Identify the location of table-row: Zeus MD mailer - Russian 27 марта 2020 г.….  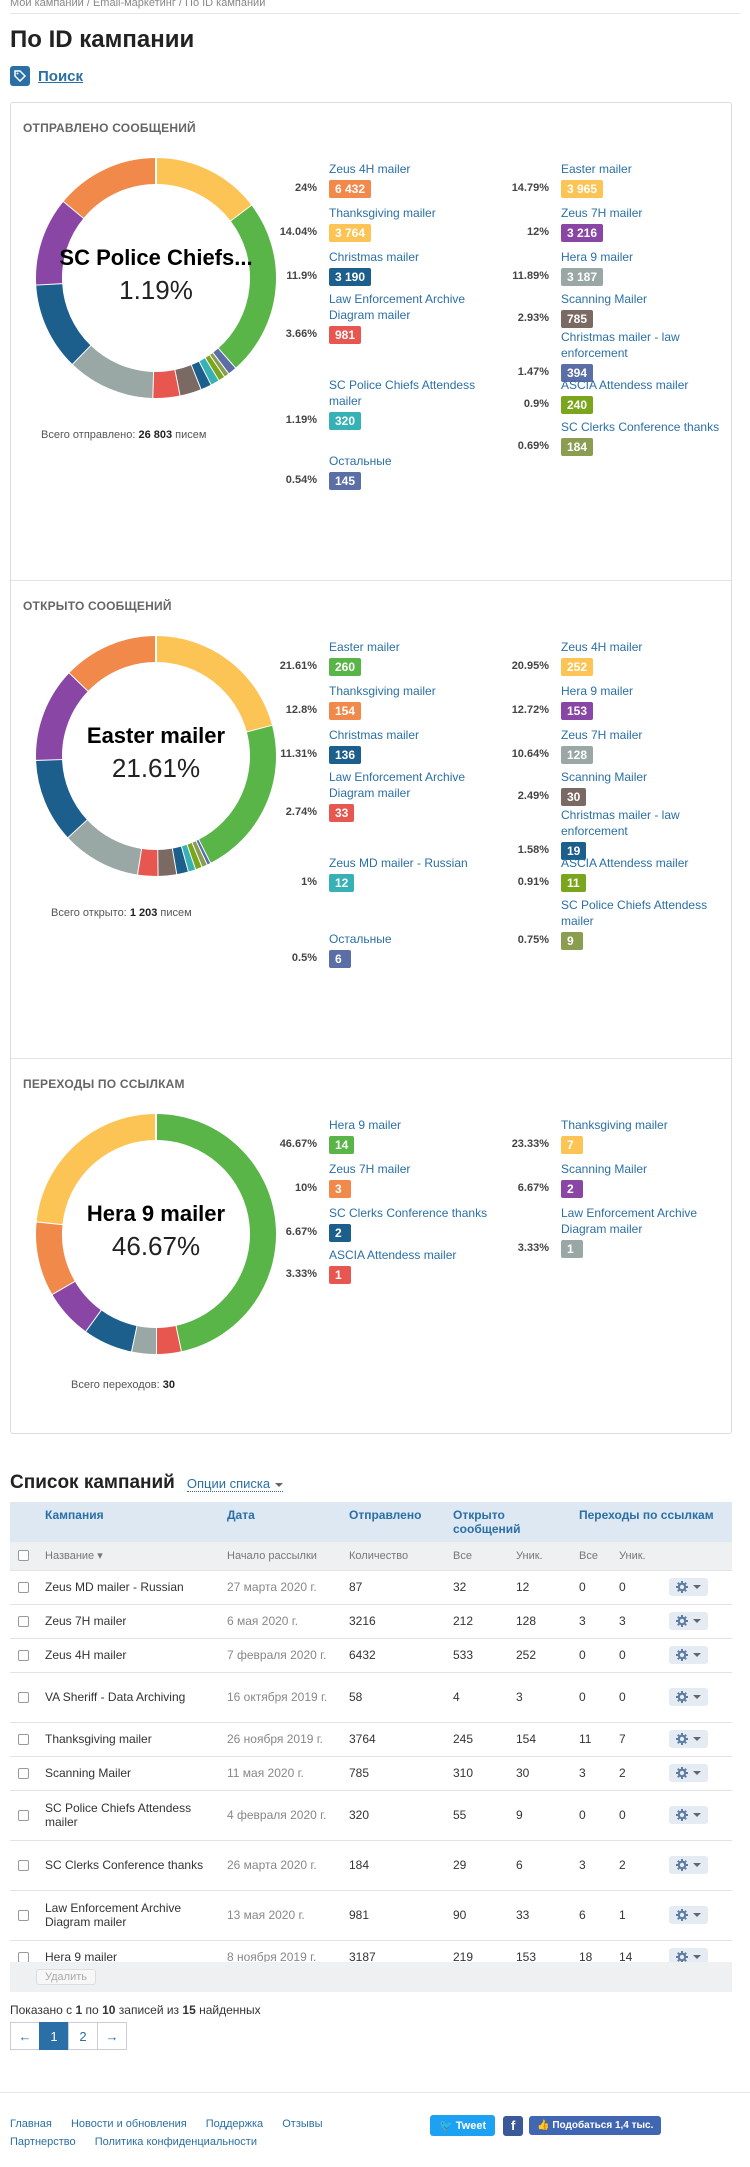
(371, 1587).